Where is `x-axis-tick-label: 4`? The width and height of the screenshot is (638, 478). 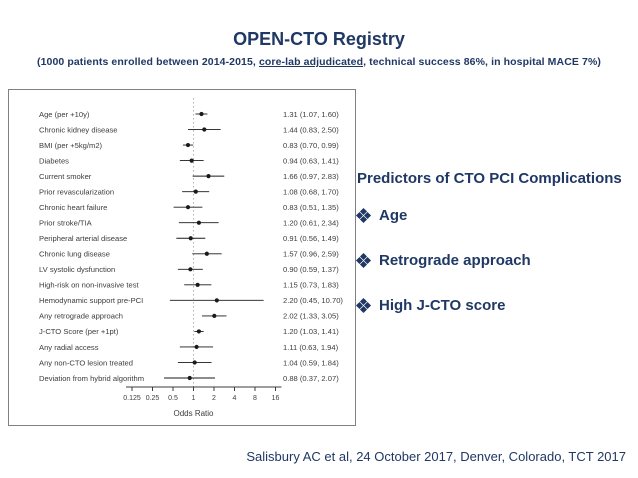
x-axis-tick-label: 4 is located at coordinates (235, 398).